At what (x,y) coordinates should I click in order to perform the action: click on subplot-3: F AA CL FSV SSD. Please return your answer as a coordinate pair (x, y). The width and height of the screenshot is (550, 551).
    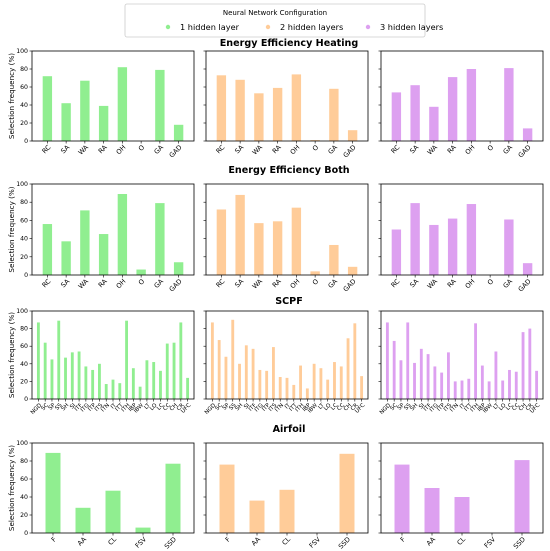
    Looking at the image, I should click on (461, 496).